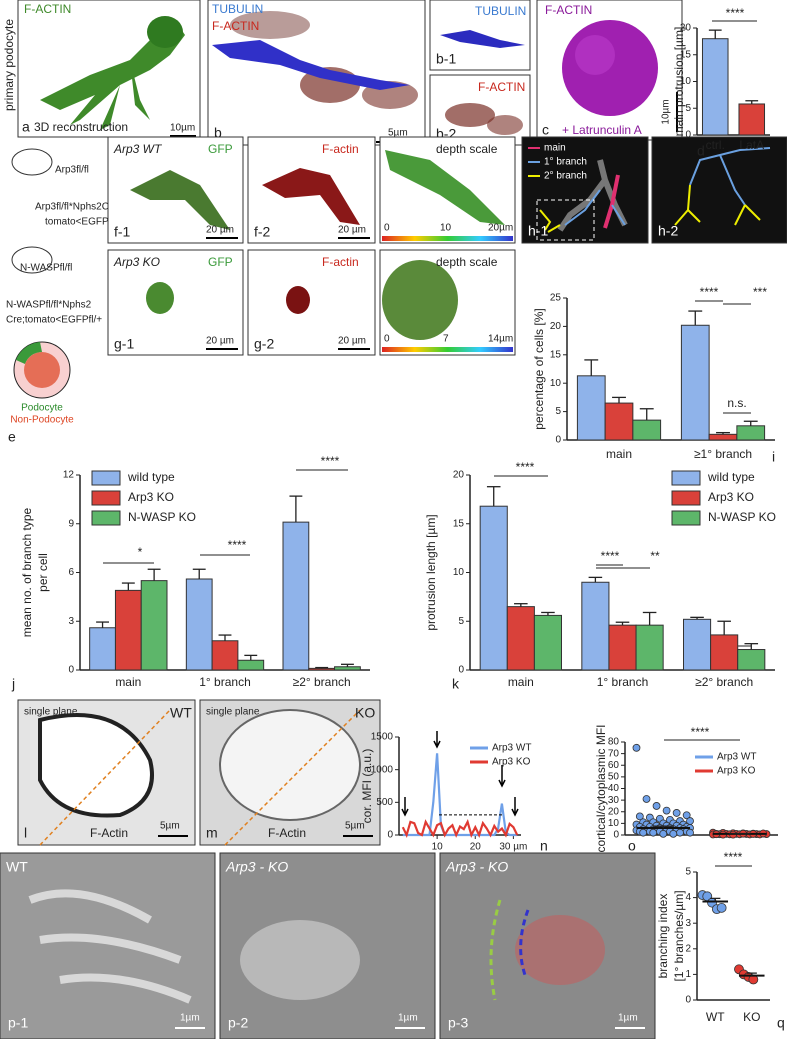 The image size is (787, 1039). What do you see at coordinates (614, 788) in the screenshot?
I see `y-tick-label: 40` at bounding box center [614, 788].